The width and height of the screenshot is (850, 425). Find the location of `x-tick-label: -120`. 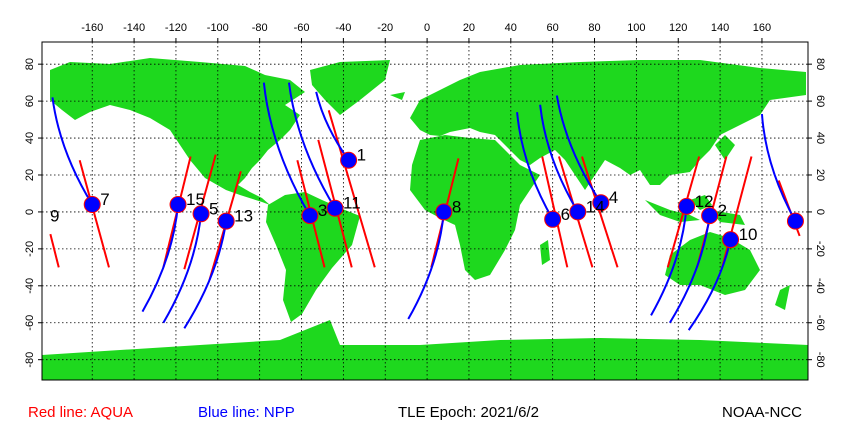

x-tick-label: -120 is located at coordinates (176, 28).